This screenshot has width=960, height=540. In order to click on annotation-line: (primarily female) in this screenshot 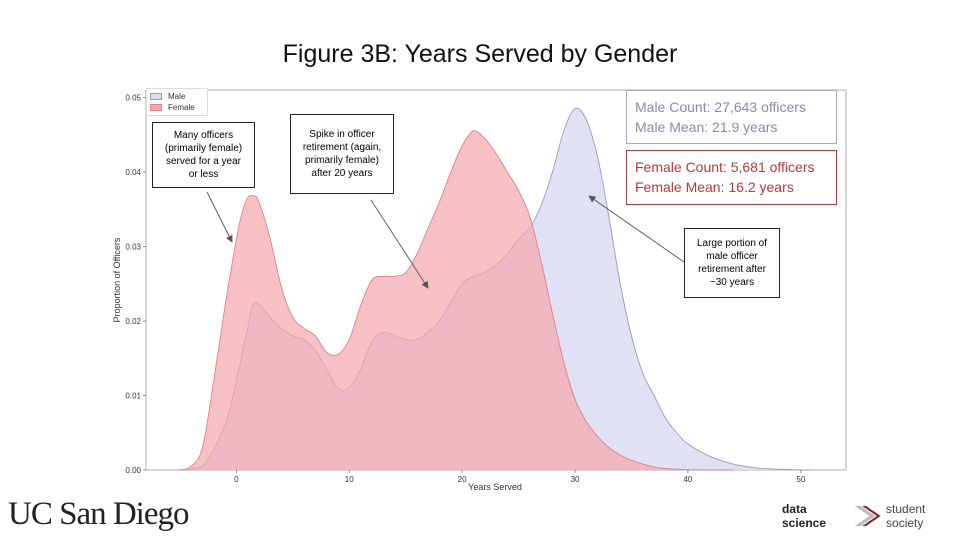, I will do `click(203, 148)`.